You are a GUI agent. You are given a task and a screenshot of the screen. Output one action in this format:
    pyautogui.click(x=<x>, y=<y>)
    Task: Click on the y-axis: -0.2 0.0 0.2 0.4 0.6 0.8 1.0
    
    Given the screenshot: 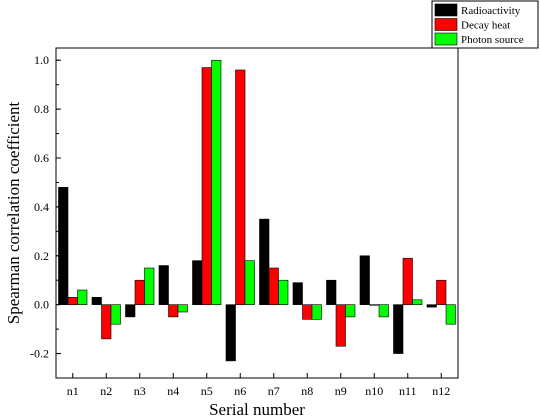 What is the action you would take?
    pyautogui.click(x=45, y=216)
    